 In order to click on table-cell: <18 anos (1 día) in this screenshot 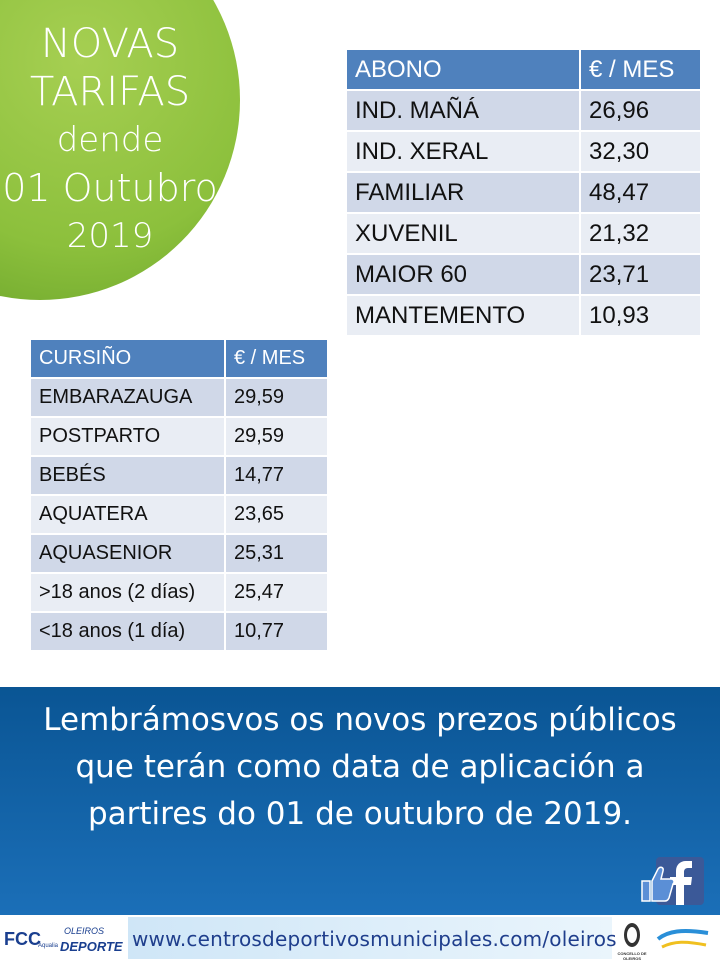, I will do `click(128, 632)`.